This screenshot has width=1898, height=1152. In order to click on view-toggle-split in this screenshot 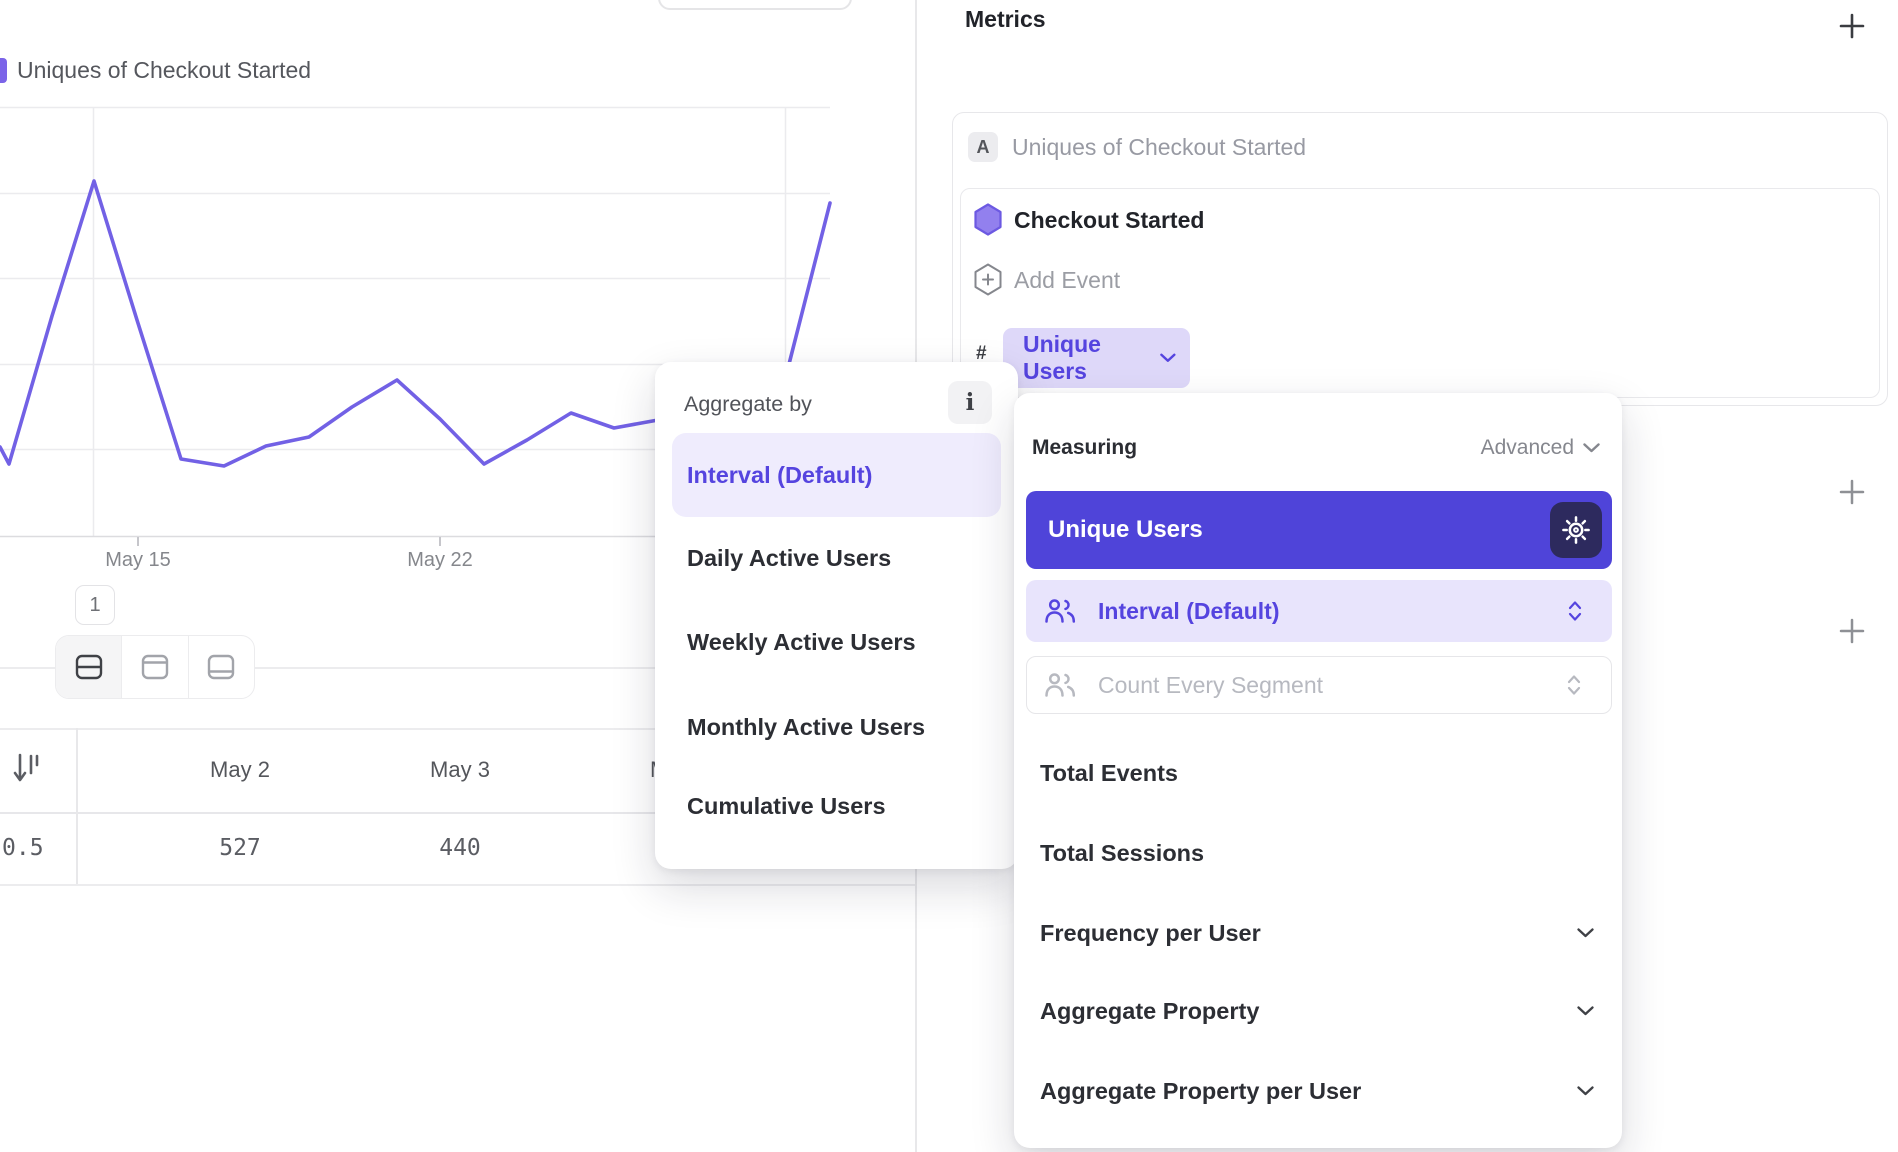, I will do `click(89, 667)`.